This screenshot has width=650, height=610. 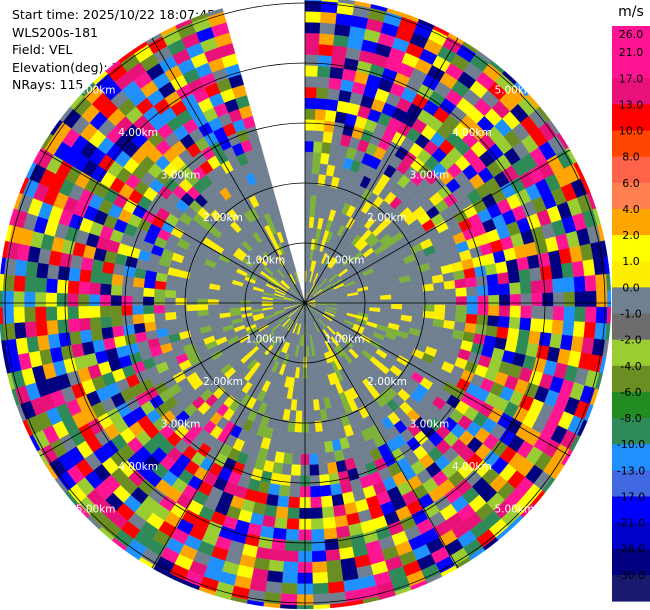 I want to click on colorbar-tick: -6.0, so click(x=630, y=392).